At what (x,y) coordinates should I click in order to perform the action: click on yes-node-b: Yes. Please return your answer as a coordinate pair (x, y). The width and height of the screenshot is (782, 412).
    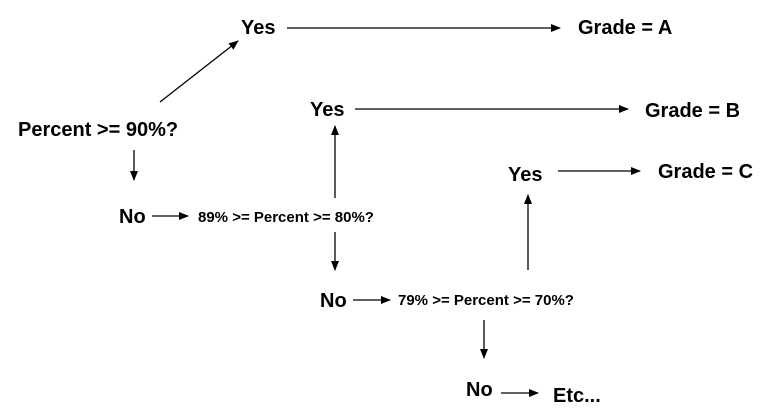
    Looking at the image, I should click on (327, 110).